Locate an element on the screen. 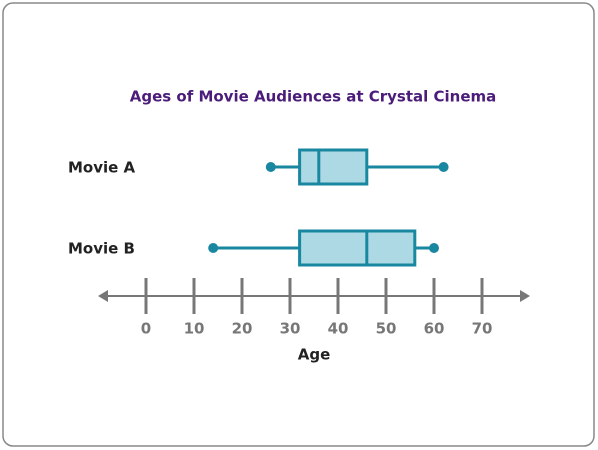  x-axis-label: Age is located at coordinates (314, 355).